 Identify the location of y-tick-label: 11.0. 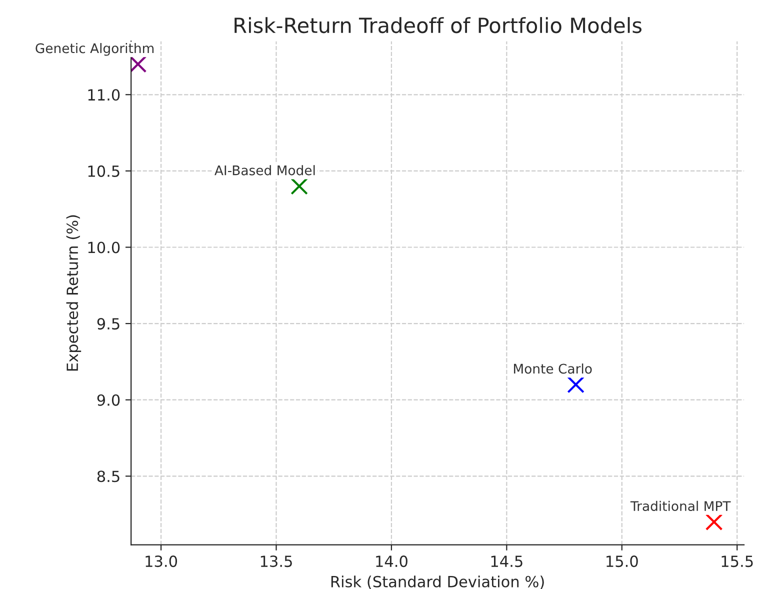
(104, 95).